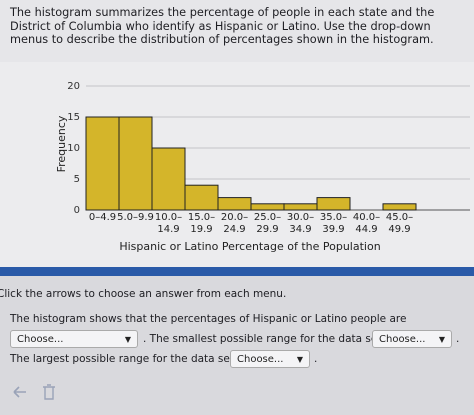  Describe the element at coordinates (73, 86) in the screenshot. I see `y-tick-label: 20` at that location.